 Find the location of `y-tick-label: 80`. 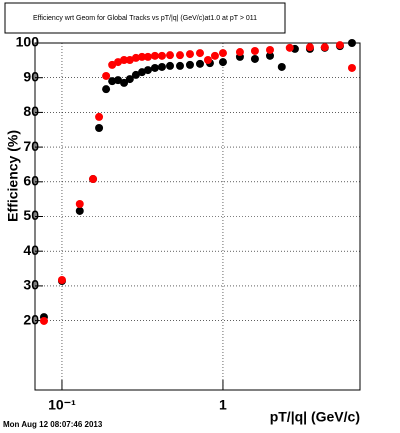

y-tick-label: 80 is located at coordinates (31, 111).